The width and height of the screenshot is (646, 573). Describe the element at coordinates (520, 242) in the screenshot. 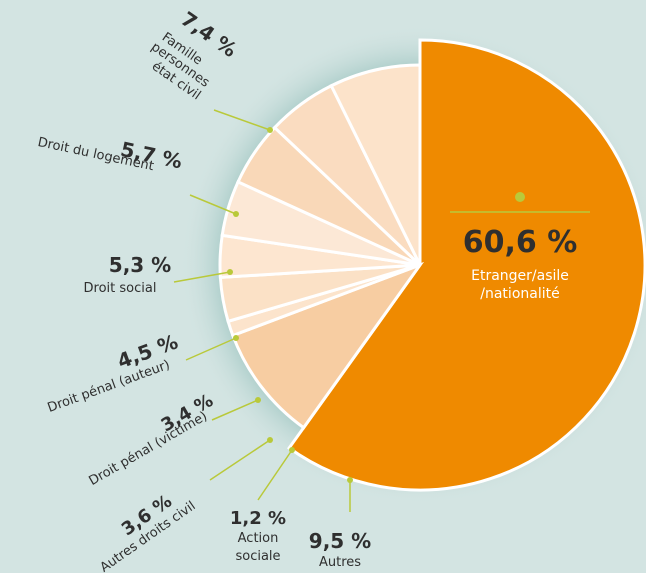

I see `value-label-etranger-asile-nationalite: 60,6 %` at that location.